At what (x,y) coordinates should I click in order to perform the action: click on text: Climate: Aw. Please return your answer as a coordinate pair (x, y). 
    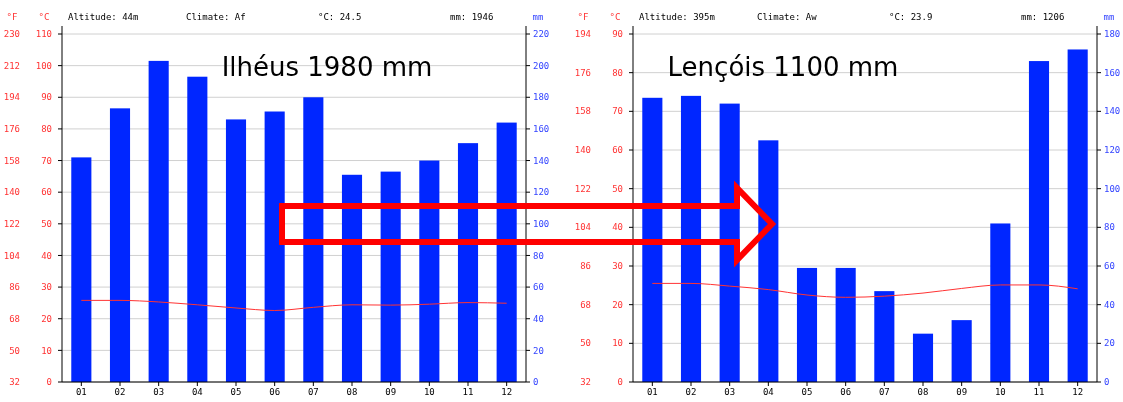
    Looking at the image, I should click on (787, 17).